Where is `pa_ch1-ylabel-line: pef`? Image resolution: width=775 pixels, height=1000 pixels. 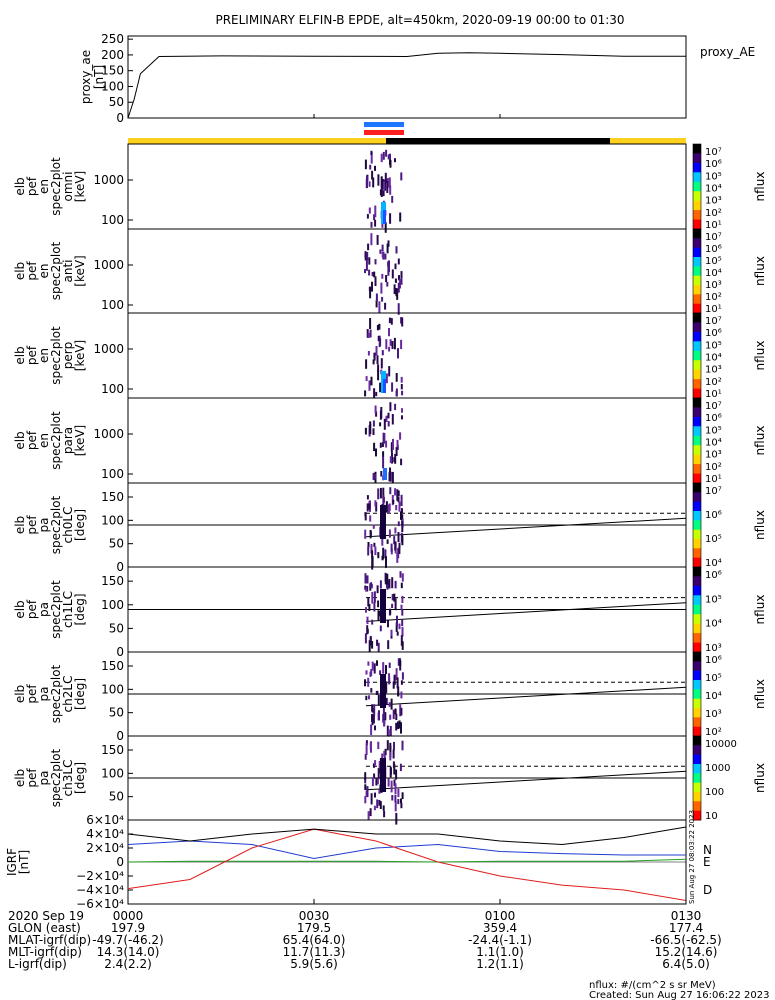 pa_ch1-ylabel-line: pef is located at coordinates (32, 609).